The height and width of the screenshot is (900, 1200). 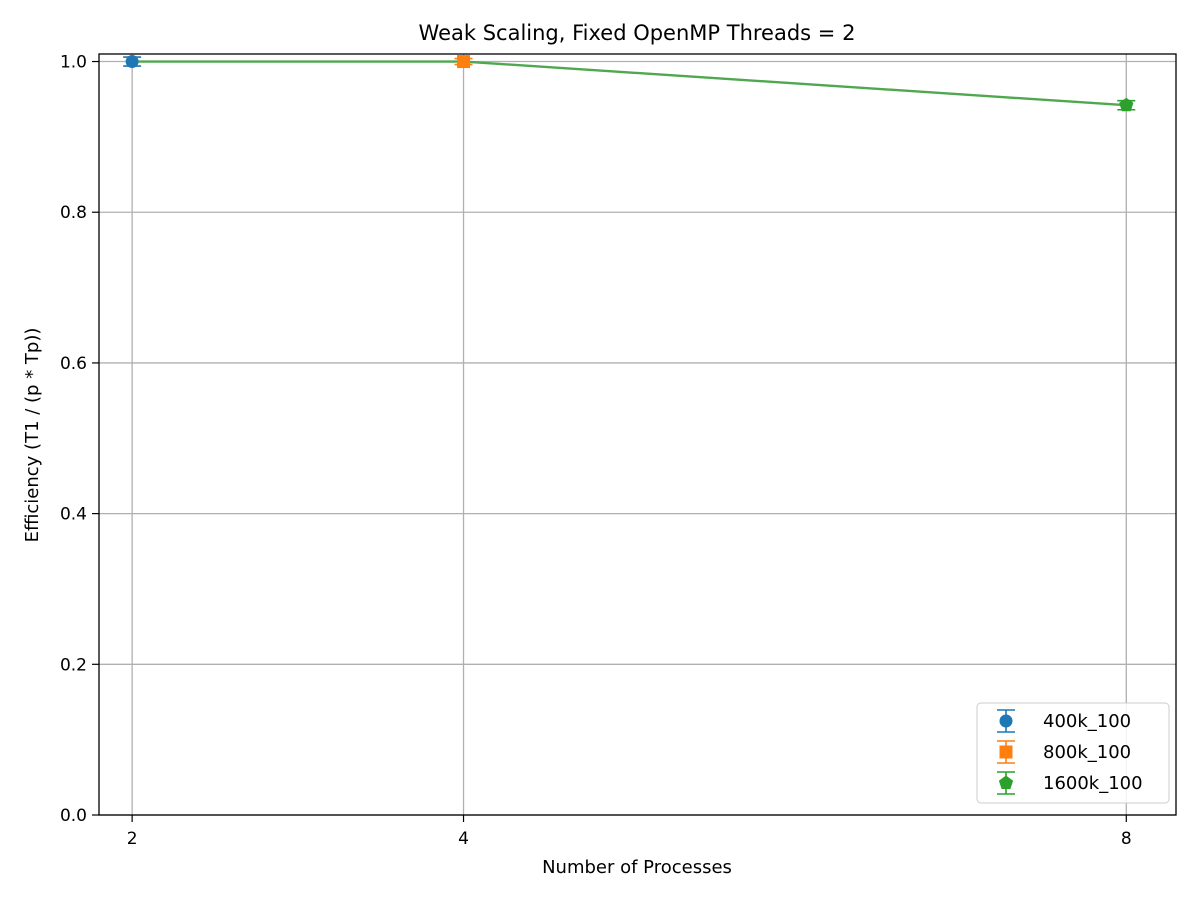 I want to click on chart-title: Weak Scaling, Fixed OpenMP Threads = 2, so click(x=637, y=33).